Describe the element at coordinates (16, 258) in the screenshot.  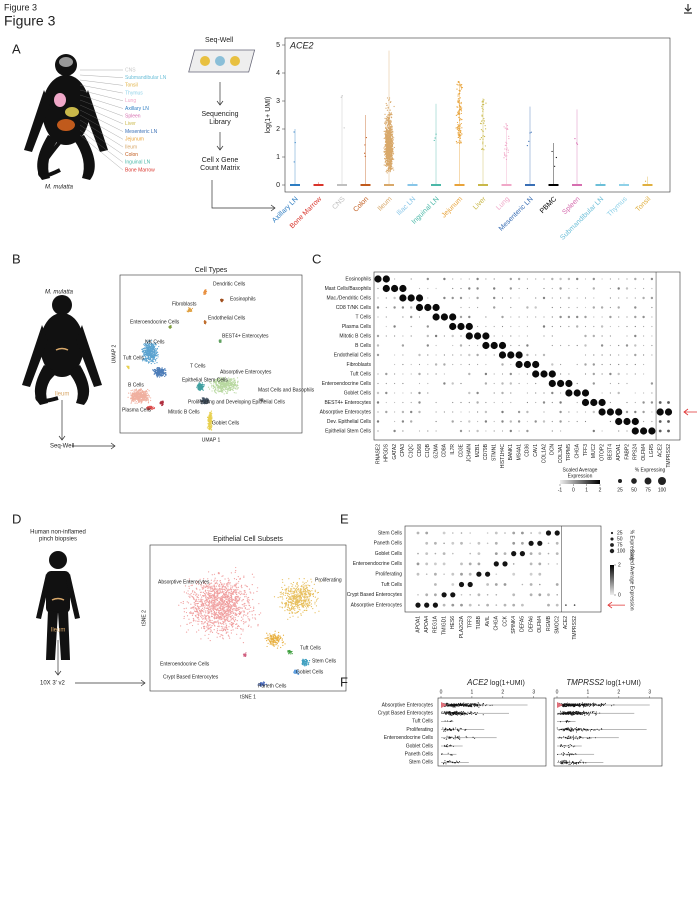
I see `panel-label: B` at that location.